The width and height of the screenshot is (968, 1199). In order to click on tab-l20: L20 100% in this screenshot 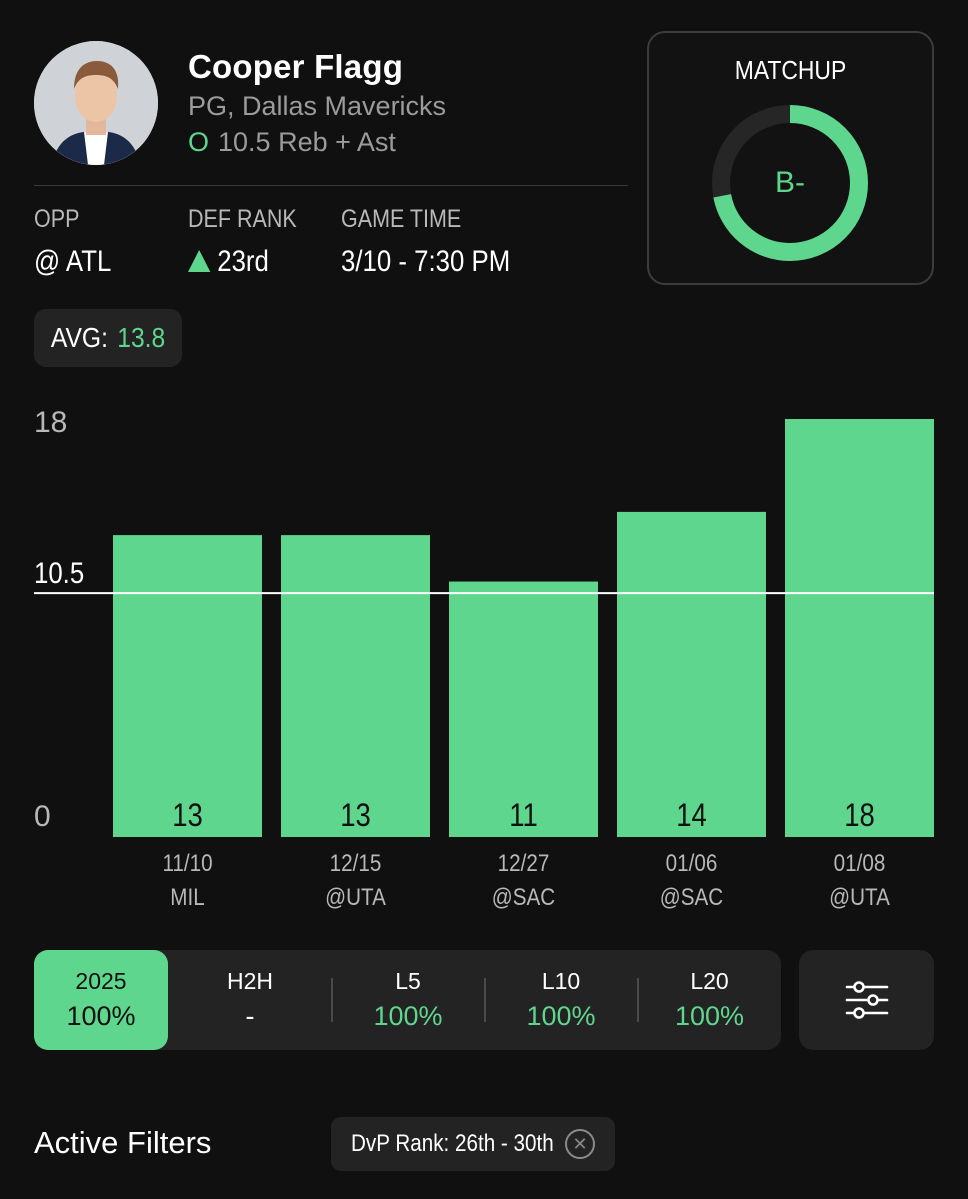, I will do `click(709, 1000)`.